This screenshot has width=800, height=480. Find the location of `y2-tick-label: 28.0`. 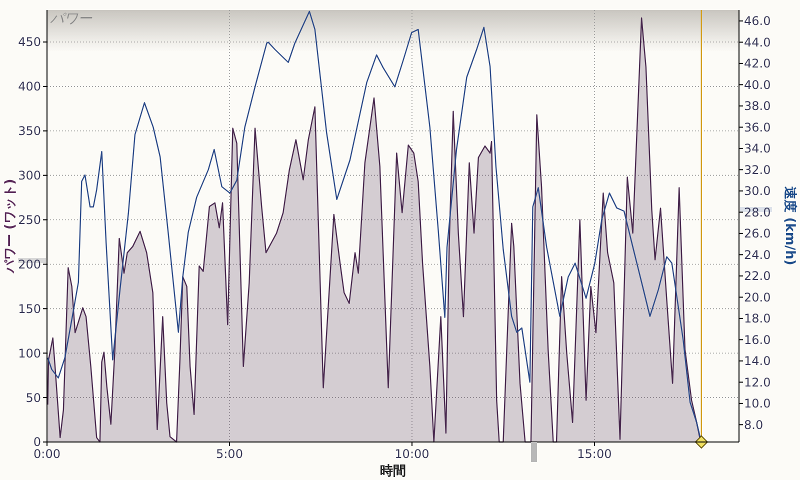

y2-tick-label: 28.0 is located at coordinates (757, 212).